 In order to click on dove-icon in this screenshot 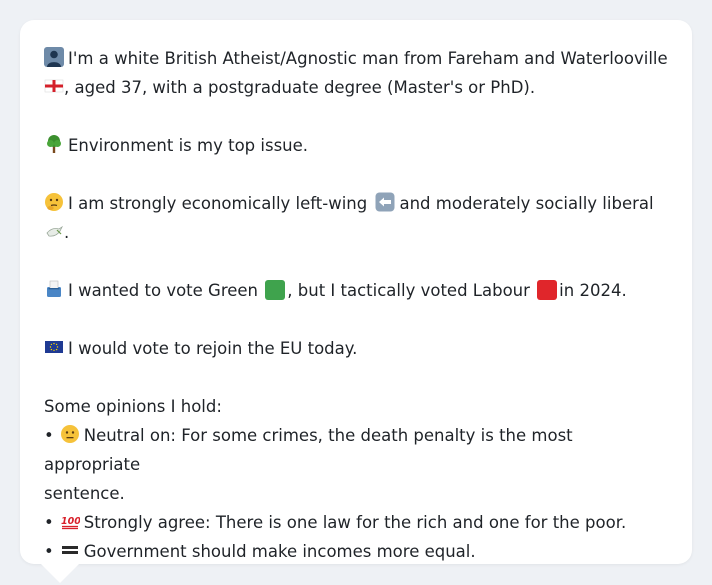, I will do `click(55, 231)`.